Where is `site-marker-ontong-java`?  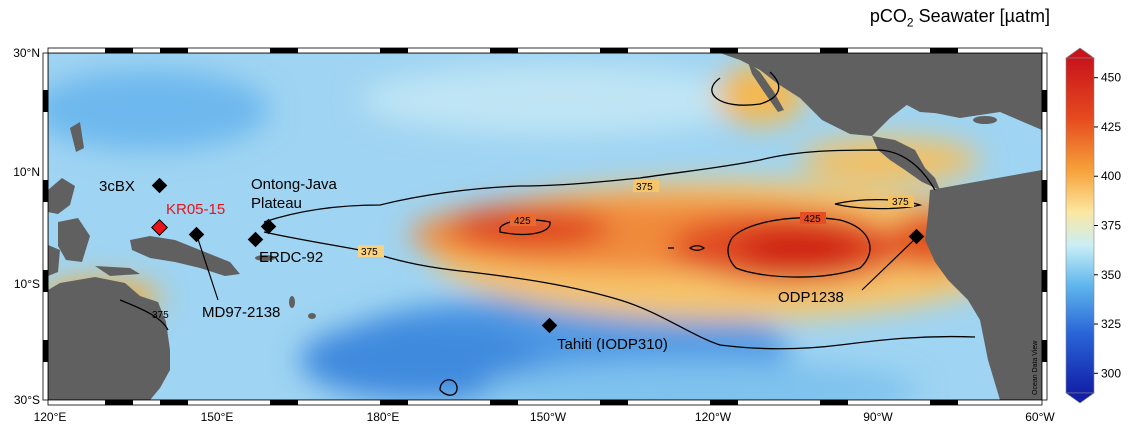 site-marker-ontong-java is located at coordinates (268, 226).